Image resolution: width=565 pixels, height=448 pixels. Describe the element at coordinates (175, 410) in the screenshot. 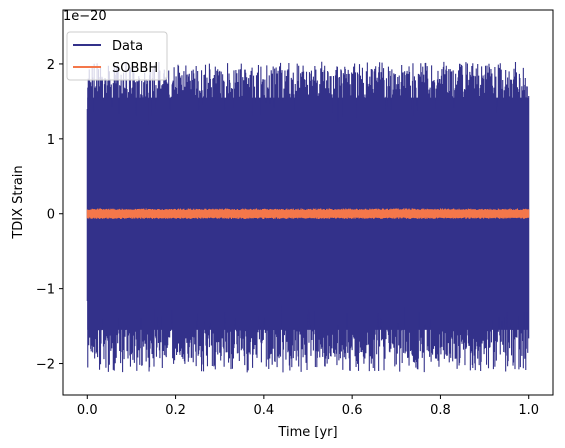

I see `x-tick-label: 0.2` at that location.